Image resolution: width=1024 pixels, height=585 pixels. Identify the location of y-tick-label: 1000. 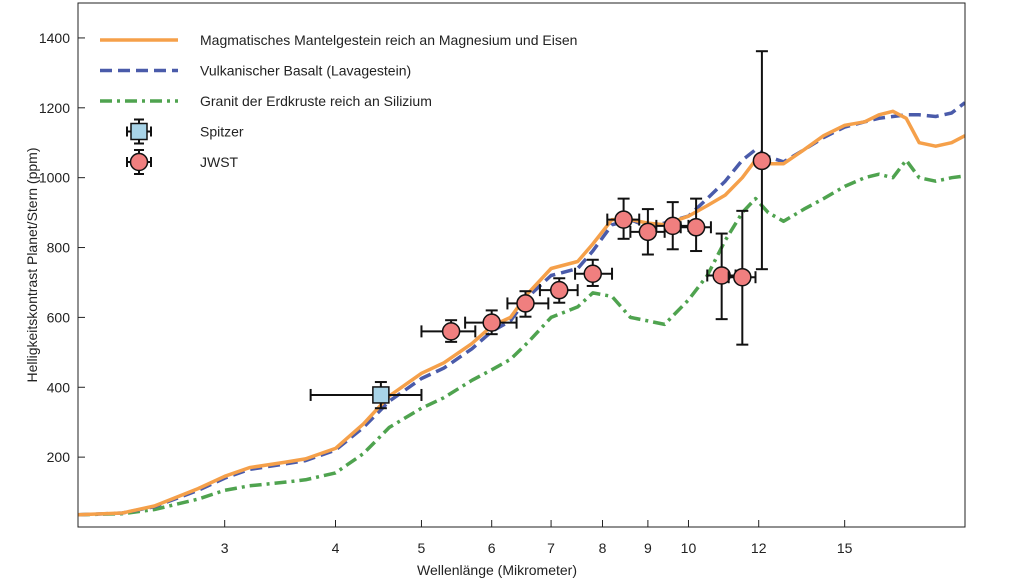
(54, 178).